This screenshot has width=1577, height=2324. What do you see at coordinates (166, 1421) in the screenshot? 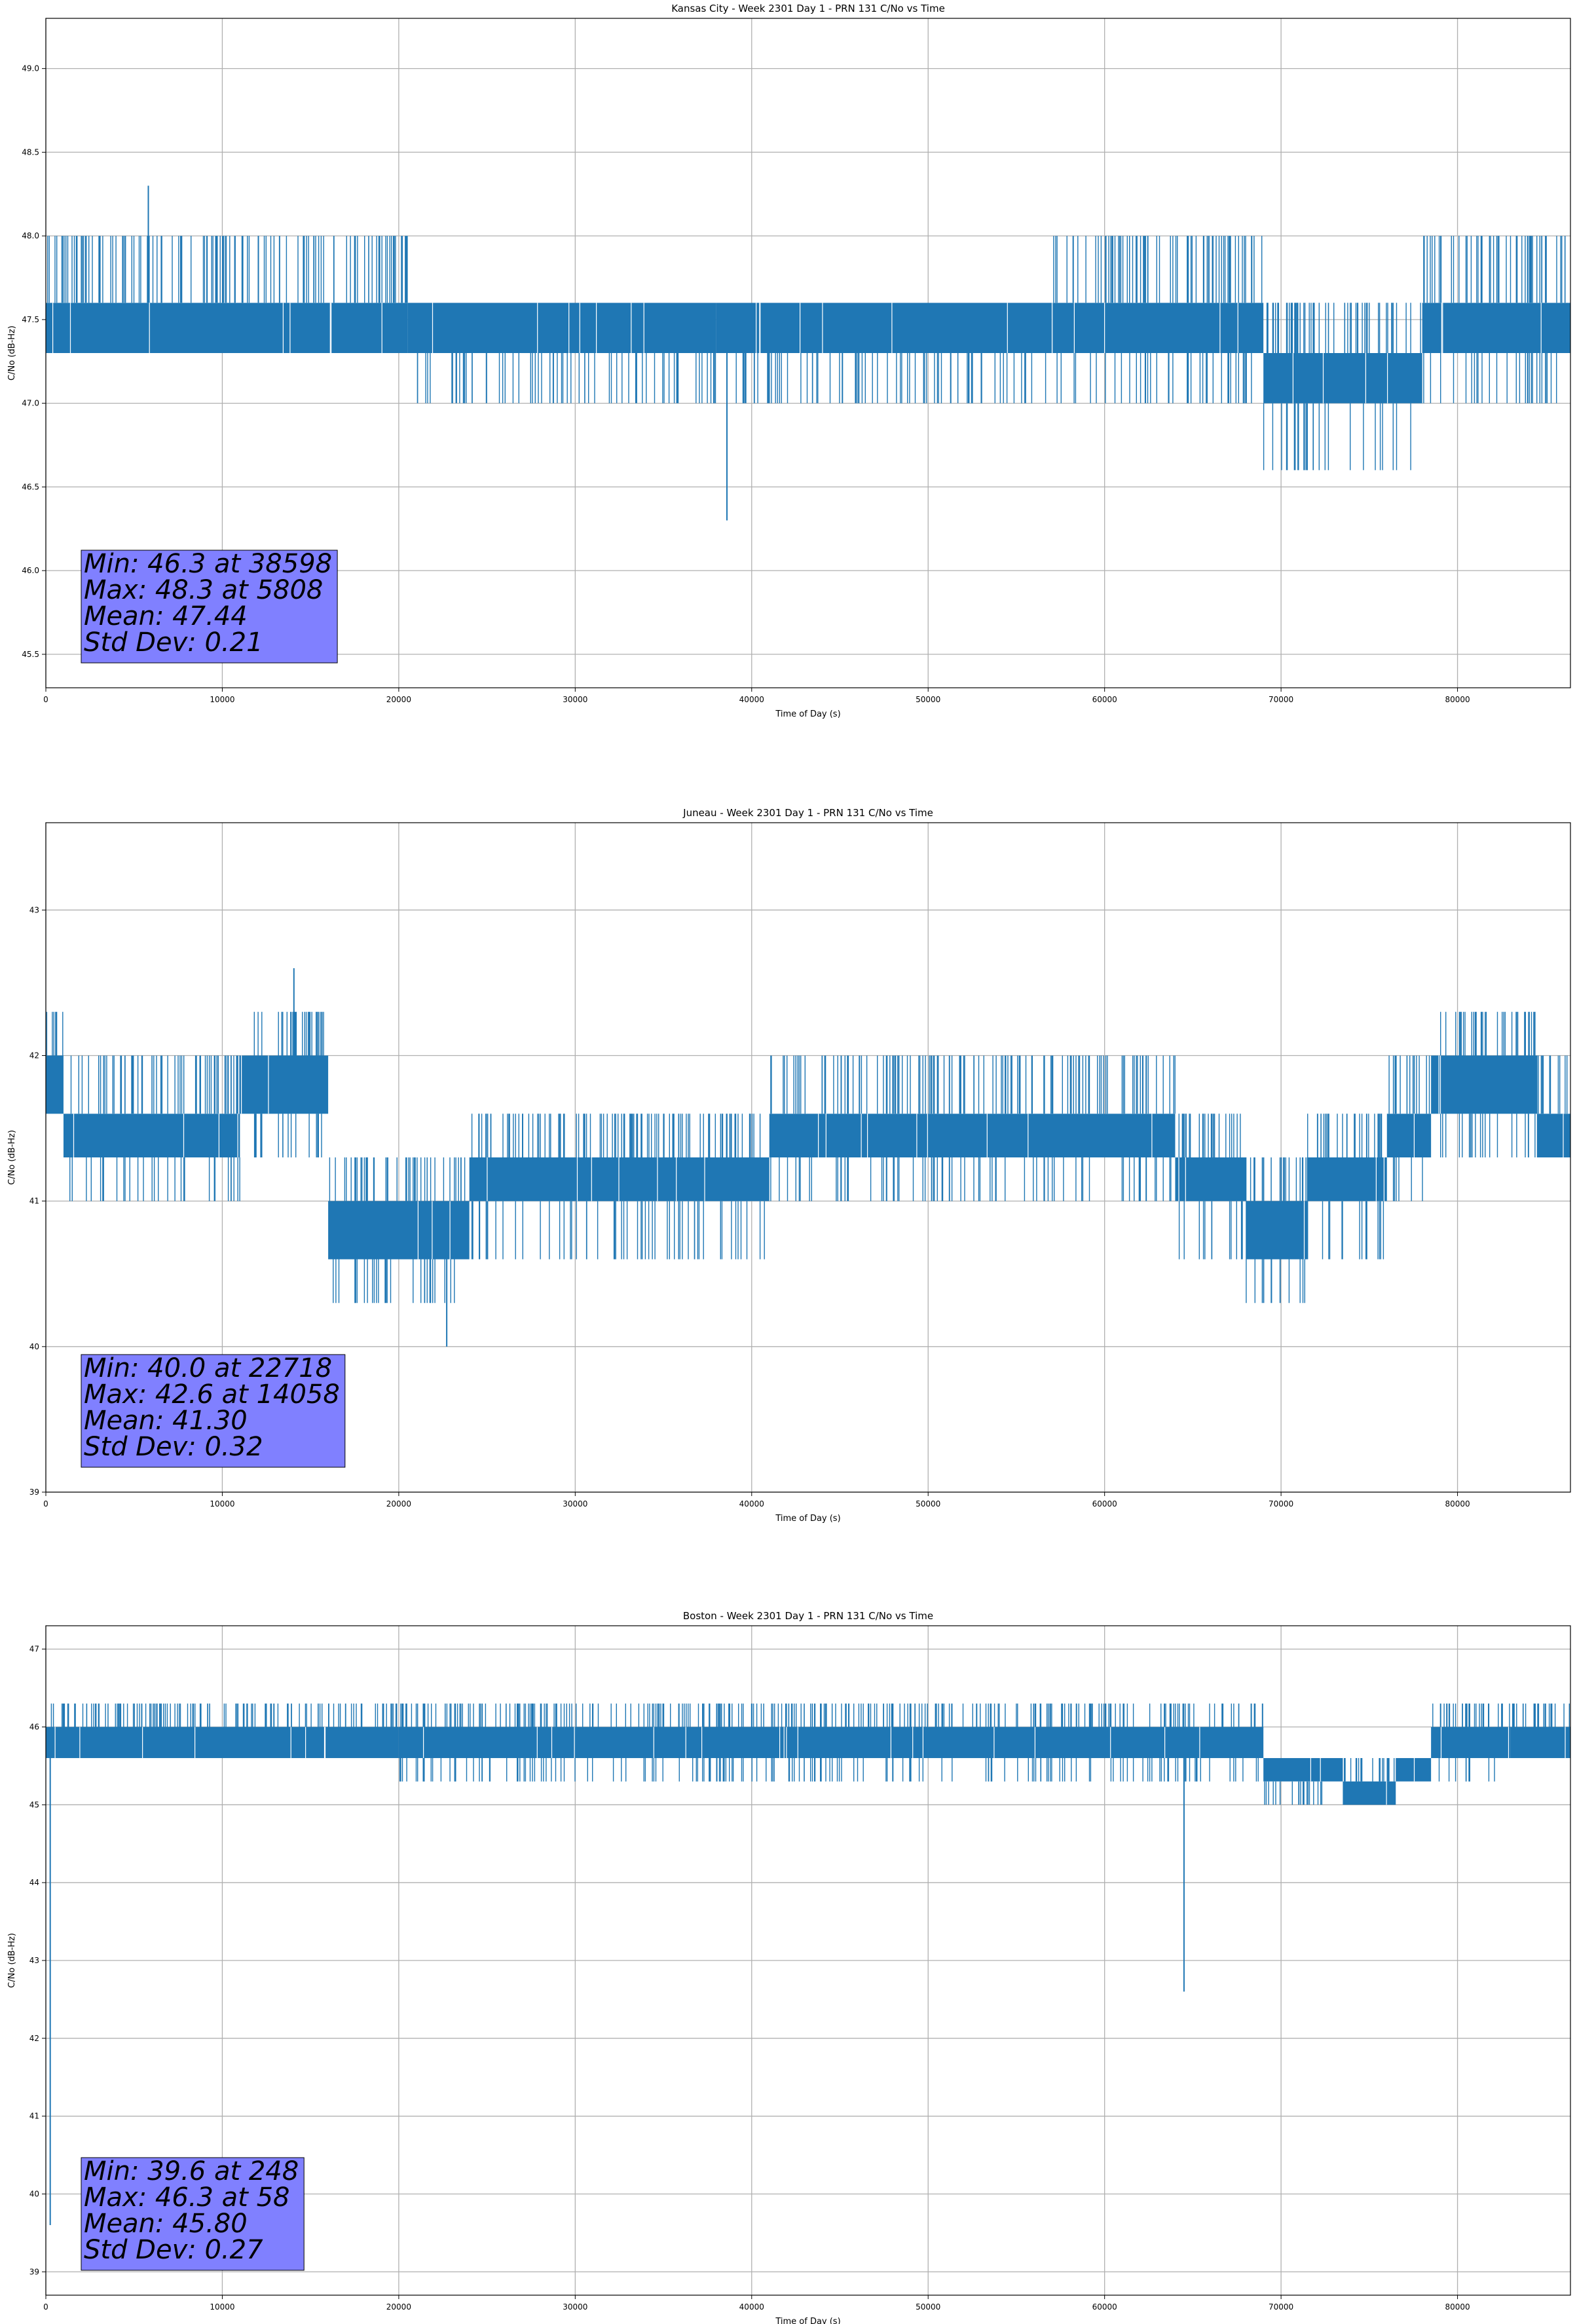
I see `stats-mean: Mean: 41.30` at bounding box center [166, 1421].